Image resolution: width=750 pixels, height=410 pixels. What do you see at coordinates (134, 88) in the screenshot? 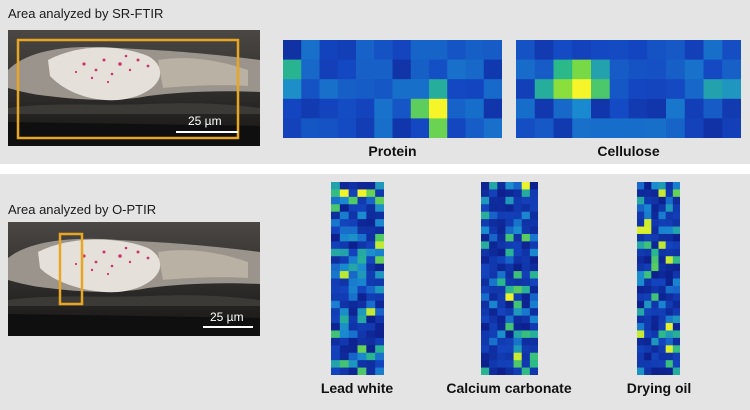
I see `sr-ftir-micrograph: 25 µm` at bounding box center [134, 88].